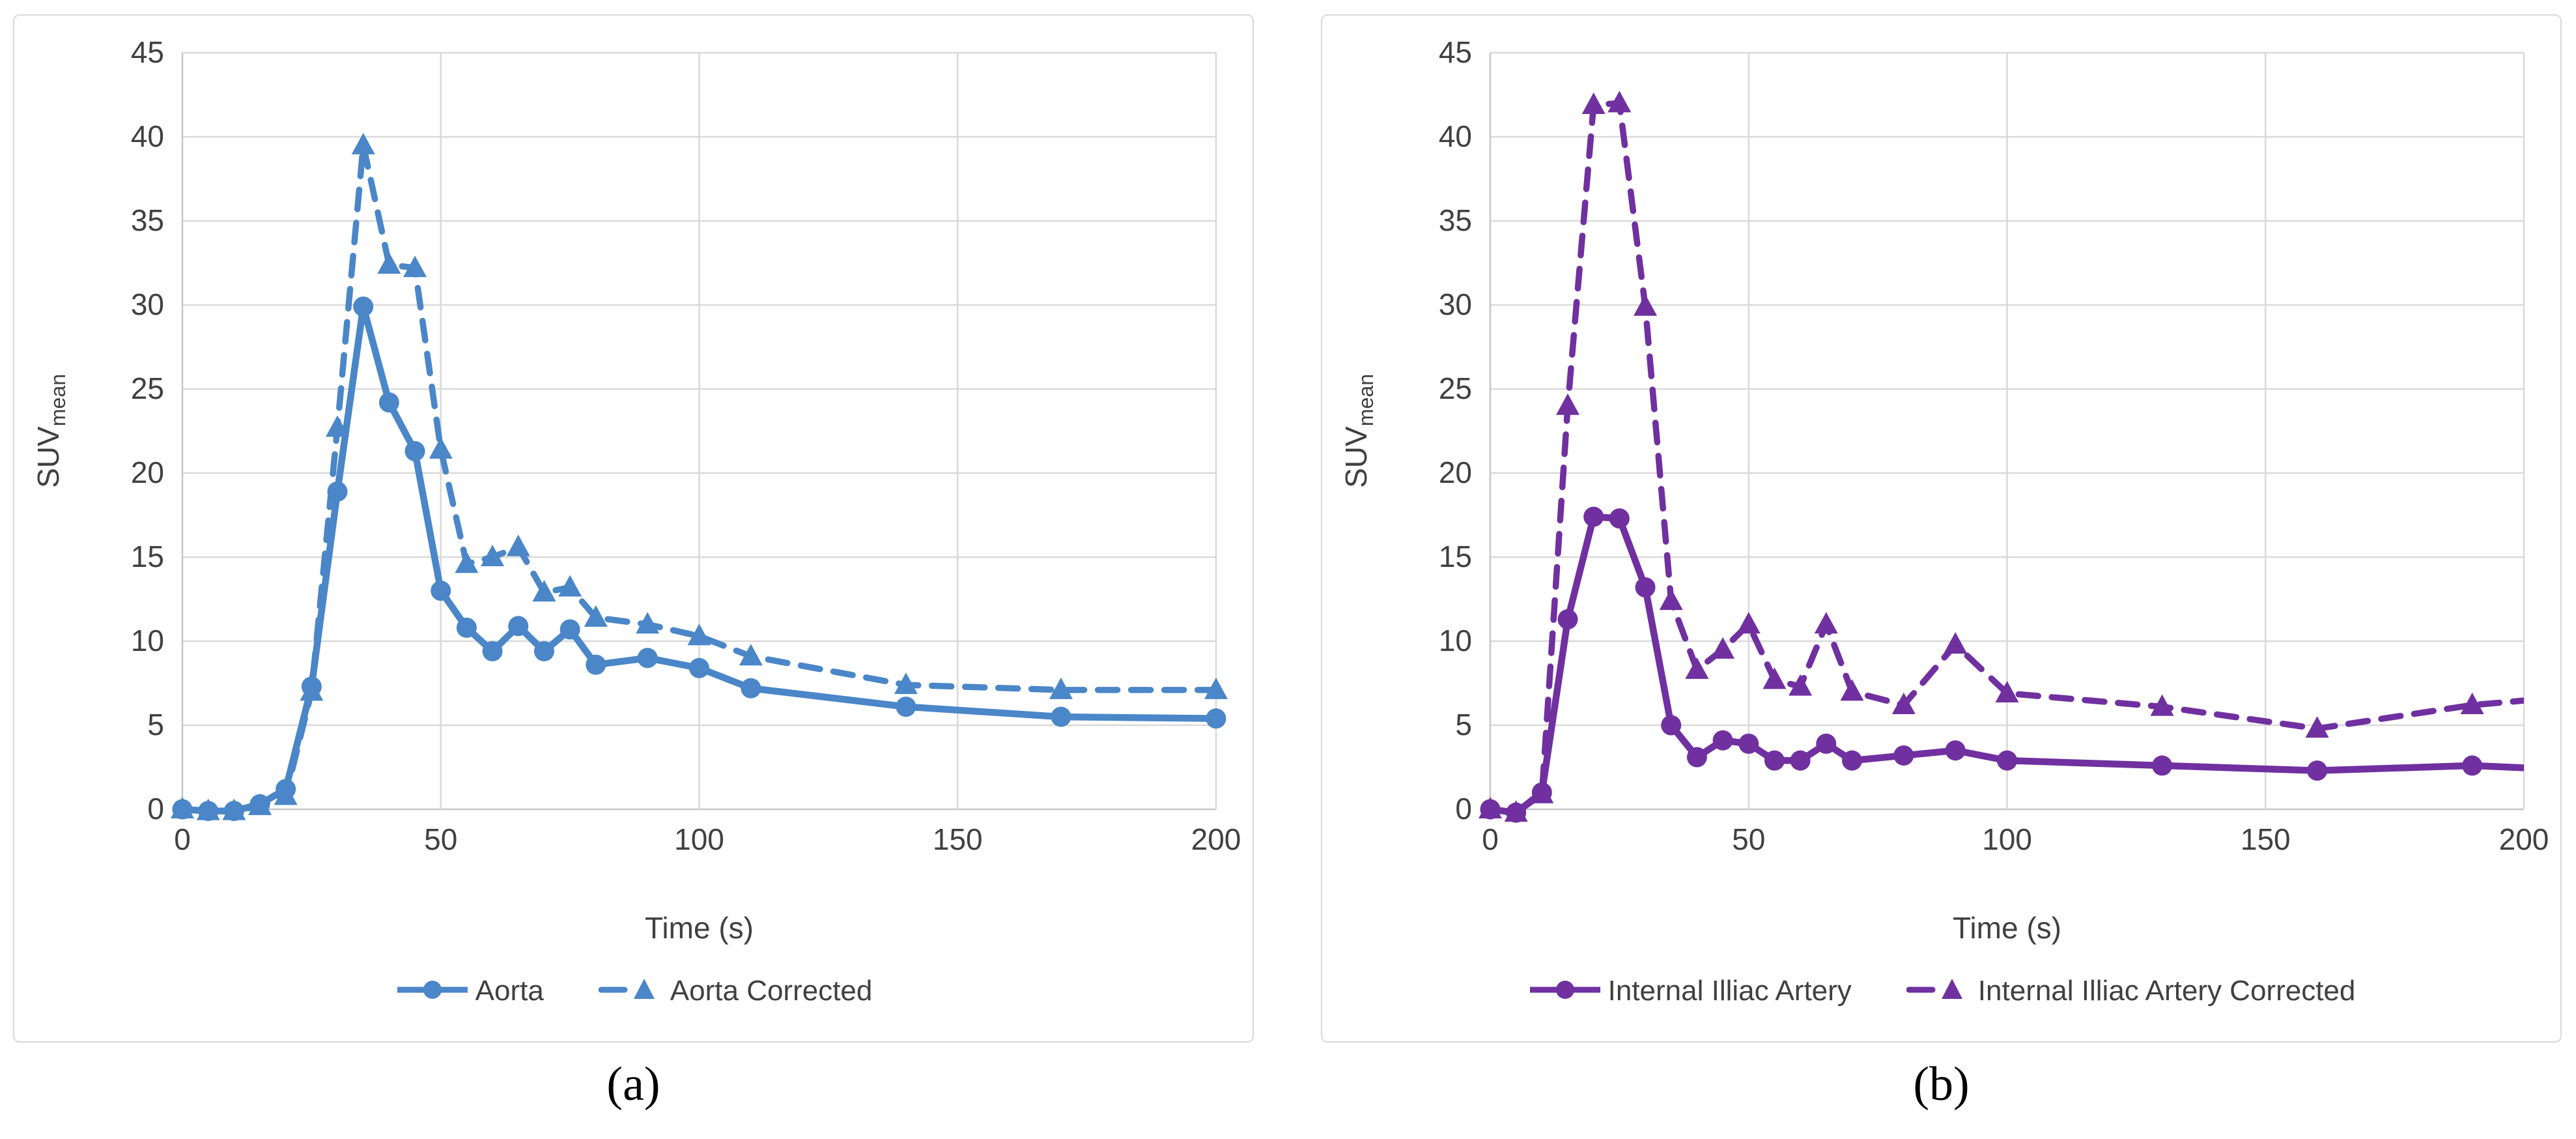 The height and width of the screenshot is (1139, 2576). I want to click on internal-illiac-artery-legend-marker-icon, so click(1565, 991).